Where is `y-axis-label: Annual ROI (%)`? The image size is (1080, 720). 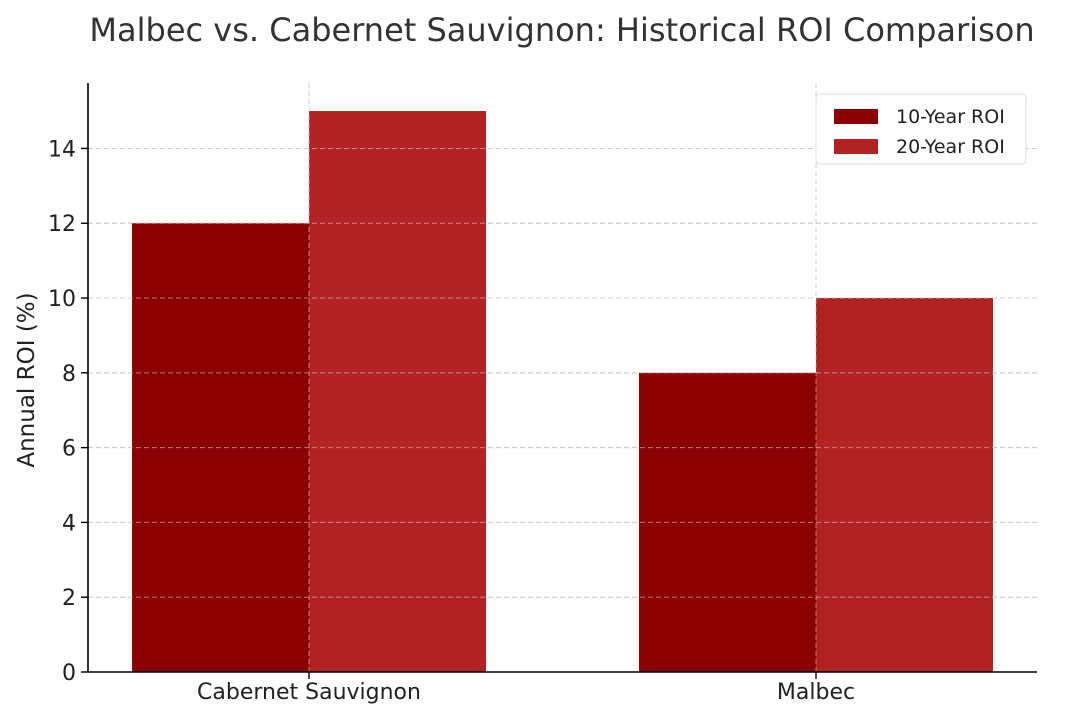 y-axis-label: Annual ROI (%) is located at coordinates (27, 379).